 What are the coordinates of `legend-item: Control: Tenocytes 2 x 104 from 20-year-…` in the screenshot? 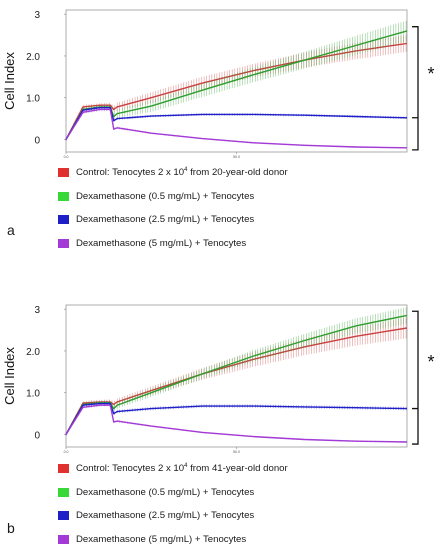 It's located at (173, 173).